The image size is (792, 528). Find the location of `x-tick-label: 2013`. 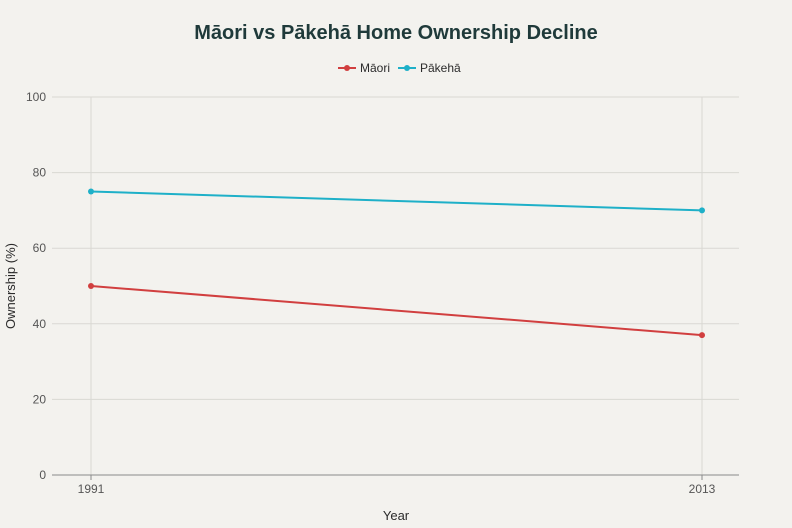

x-tick-label: 2013 is located at coordinates (702, 489).